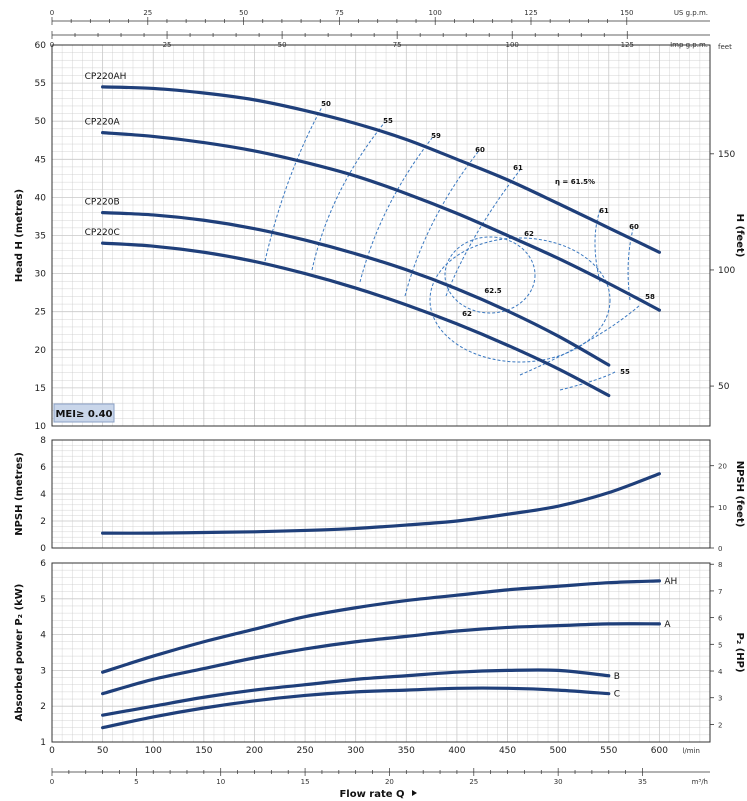 This screenshot has height=801, width=747. Describe the element at coordinates (147, 13) in the screenshot. I see `usgpm-axis-tick-label: 25` at that location.